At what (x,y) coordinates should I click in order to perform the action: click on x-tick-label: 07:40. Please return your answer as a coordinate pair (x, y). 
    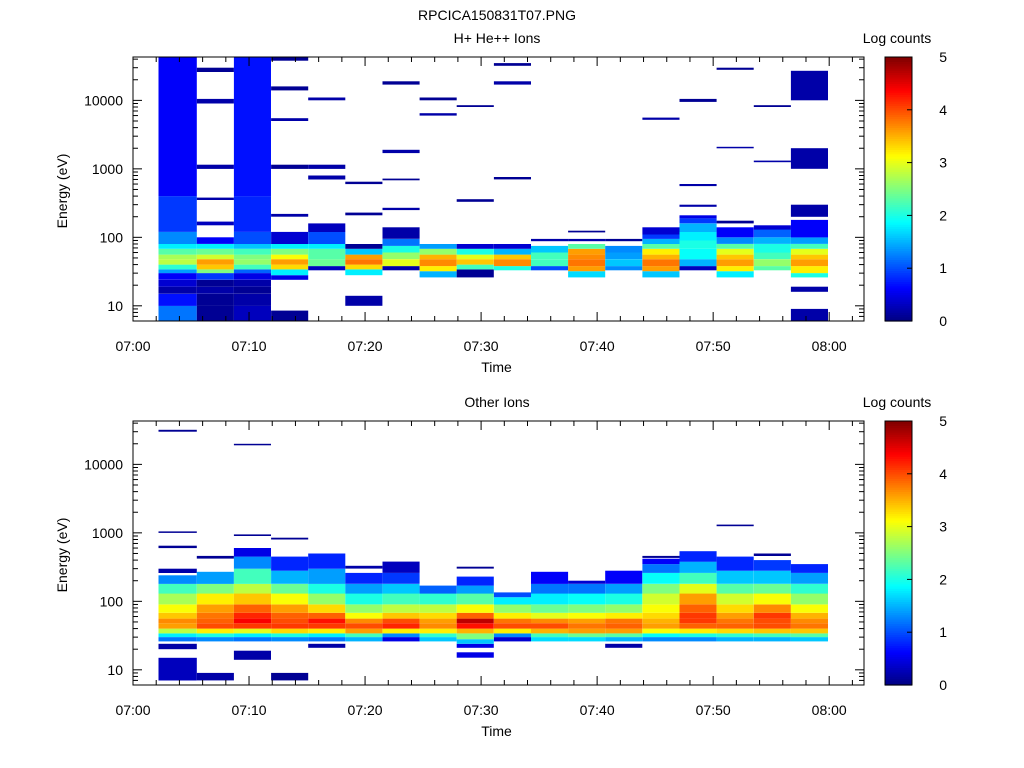
    Looking at the image, I should click on (597, 346).